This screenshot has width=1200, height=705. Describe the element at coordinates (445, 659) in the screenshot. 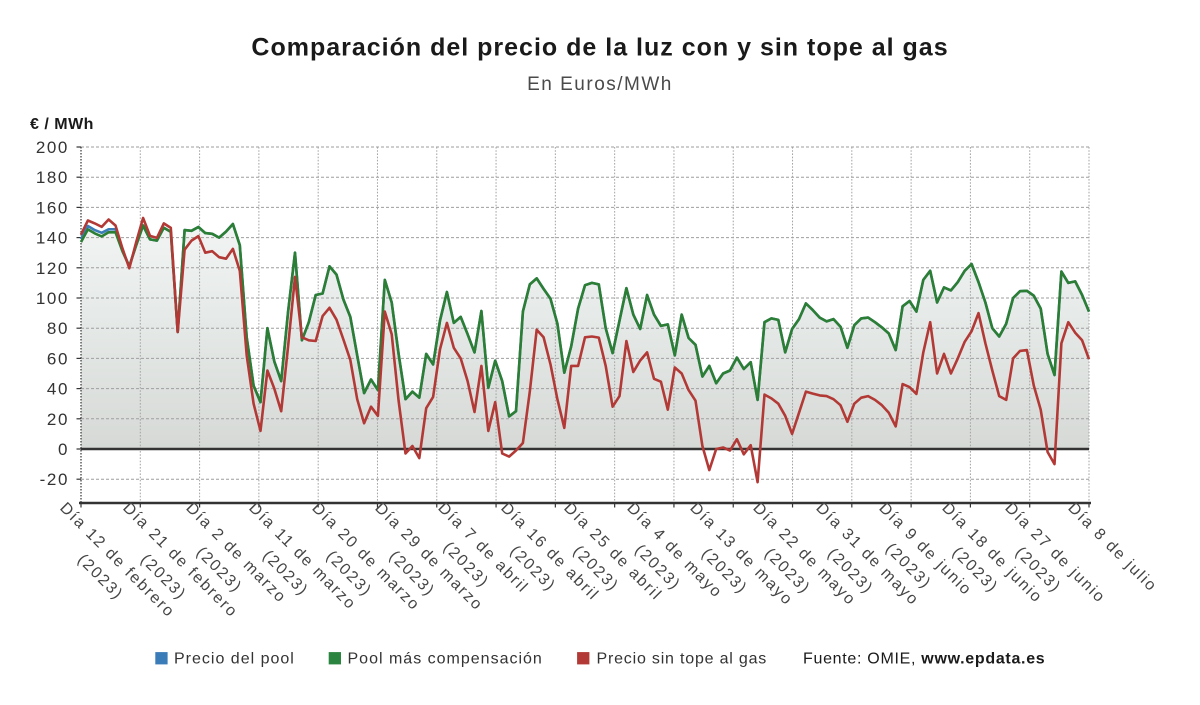

I see `svg-text: Pool más compensación` at that location.